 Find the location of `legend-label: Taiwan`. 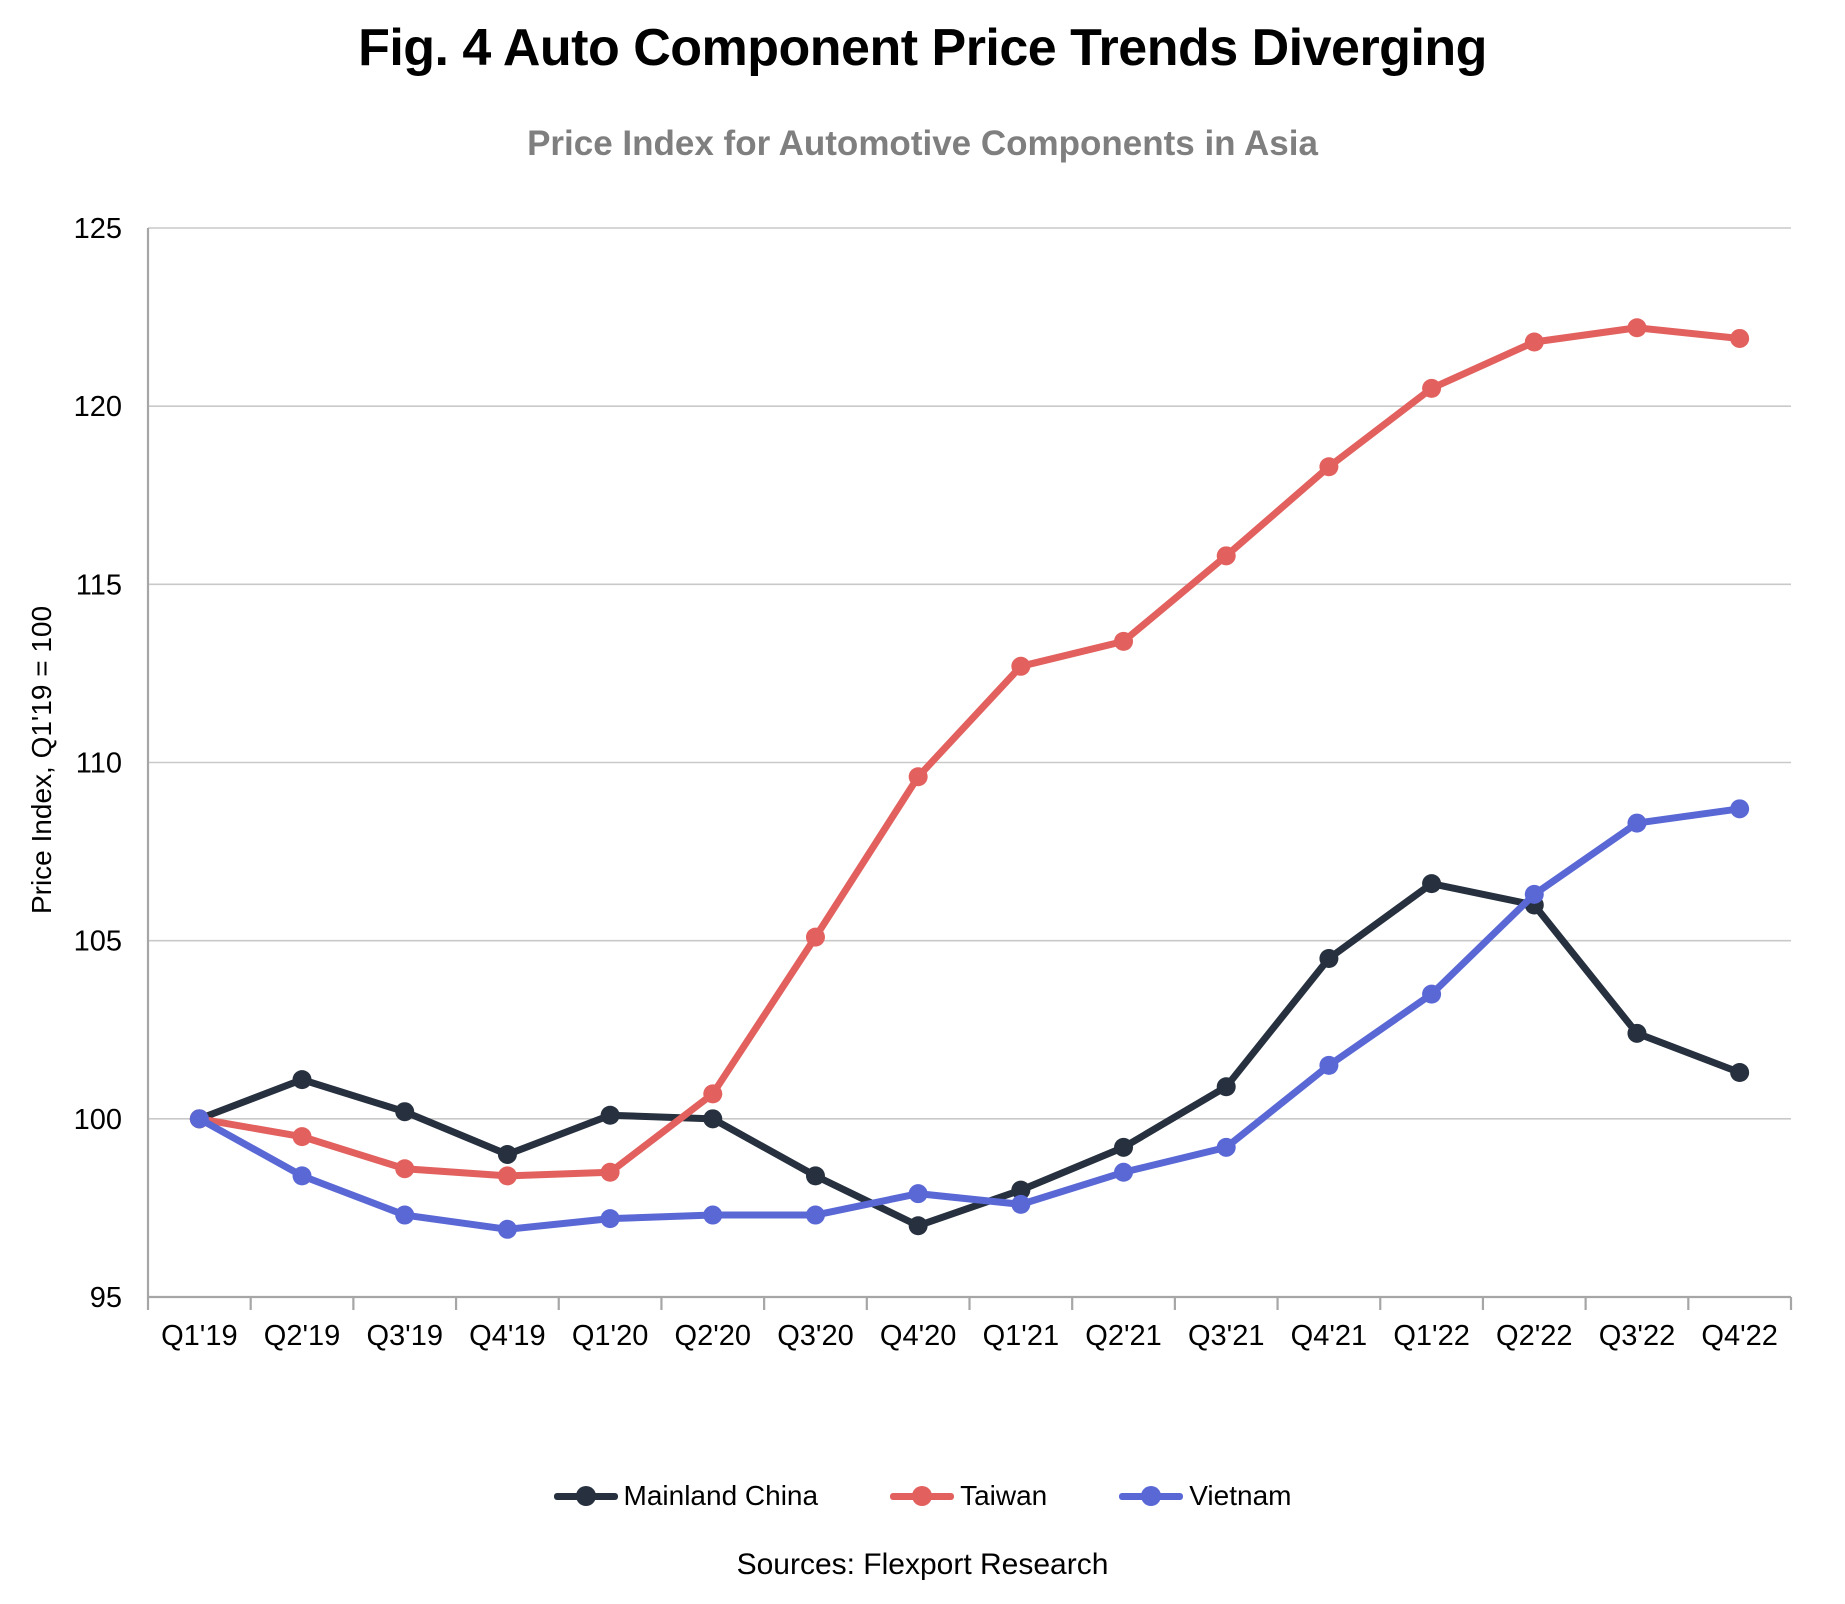

legend-label: Taiwan is located at coordinates (1004, 1495).